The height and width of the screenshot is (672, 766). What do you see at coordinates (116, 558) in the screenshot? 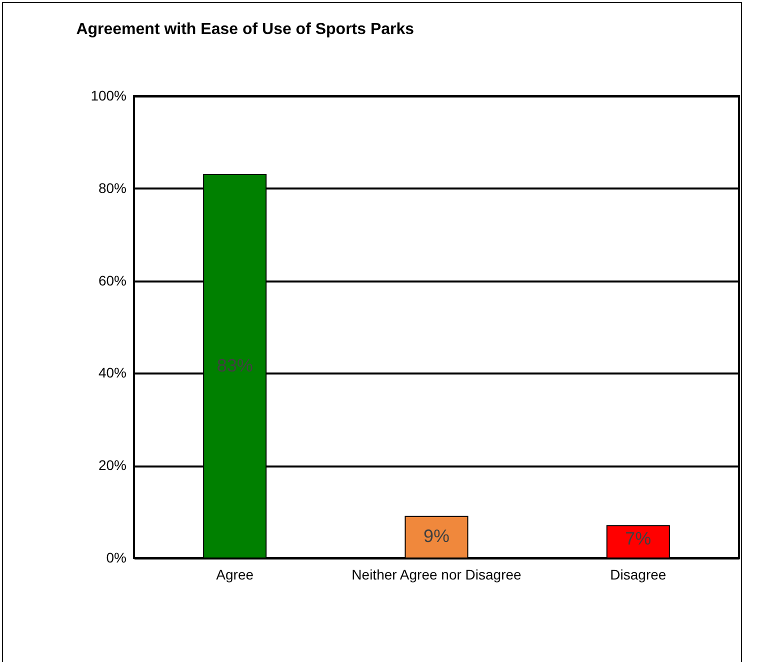
I see `y-tick-label: 0%` at bounding box center [116, 558].